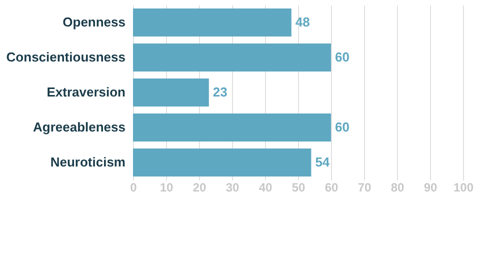 This screenshot has height=262, width=485. Describe the element at coordinates (79, 127) in the screenshot. I see `y-tick-label: Agreeableness` at that location.